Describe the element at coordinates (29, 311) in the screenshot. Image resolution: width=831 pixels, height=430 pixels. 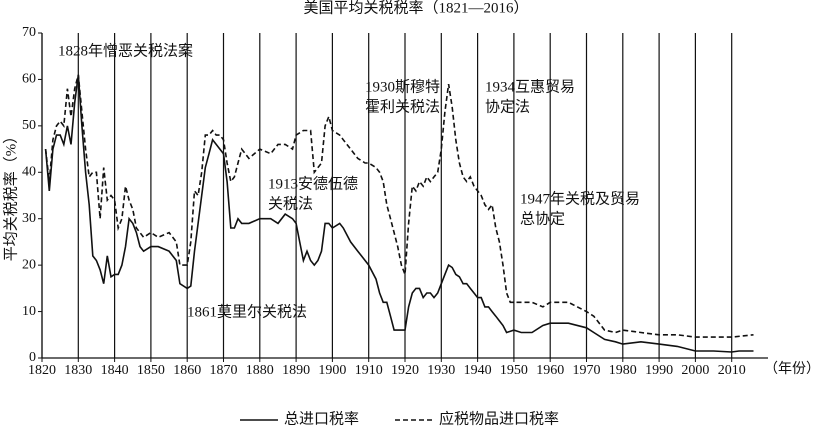
I see `y-tick-label: 10` at that location.